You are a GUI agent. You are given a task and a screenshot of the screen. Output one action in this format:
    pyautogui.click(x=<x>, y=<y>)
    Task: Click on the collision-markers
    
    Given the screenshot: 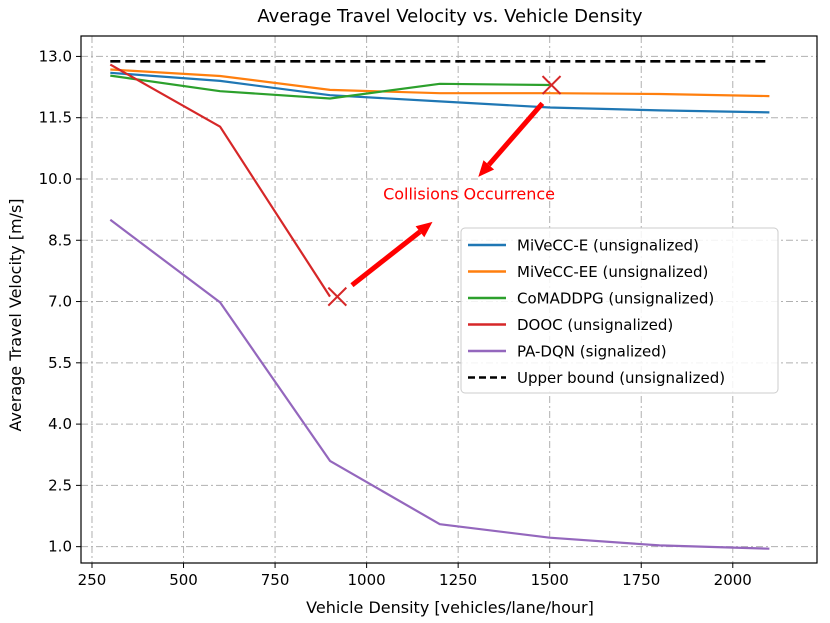 What is the action you would take?
    pyautogui.click(x=444, y=191)
    